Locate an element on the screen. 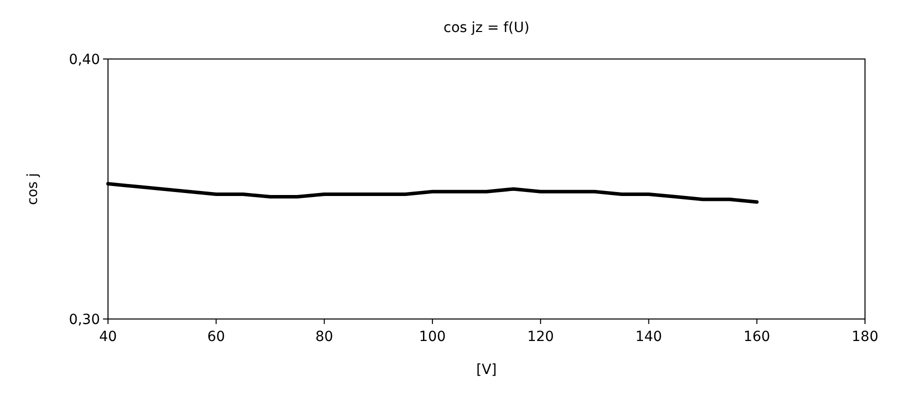  y-tick-label: 0,30 is located at coordinates (84, 320).